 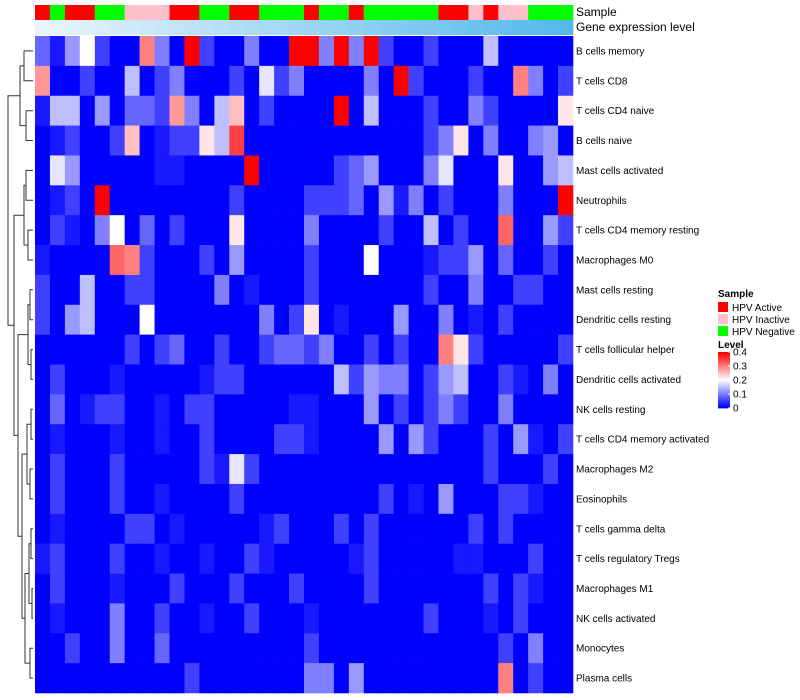 What do you see at coordinates (723, 307) in the screenshot?
I see `legend-swatch` at bounding box center [723, 307].